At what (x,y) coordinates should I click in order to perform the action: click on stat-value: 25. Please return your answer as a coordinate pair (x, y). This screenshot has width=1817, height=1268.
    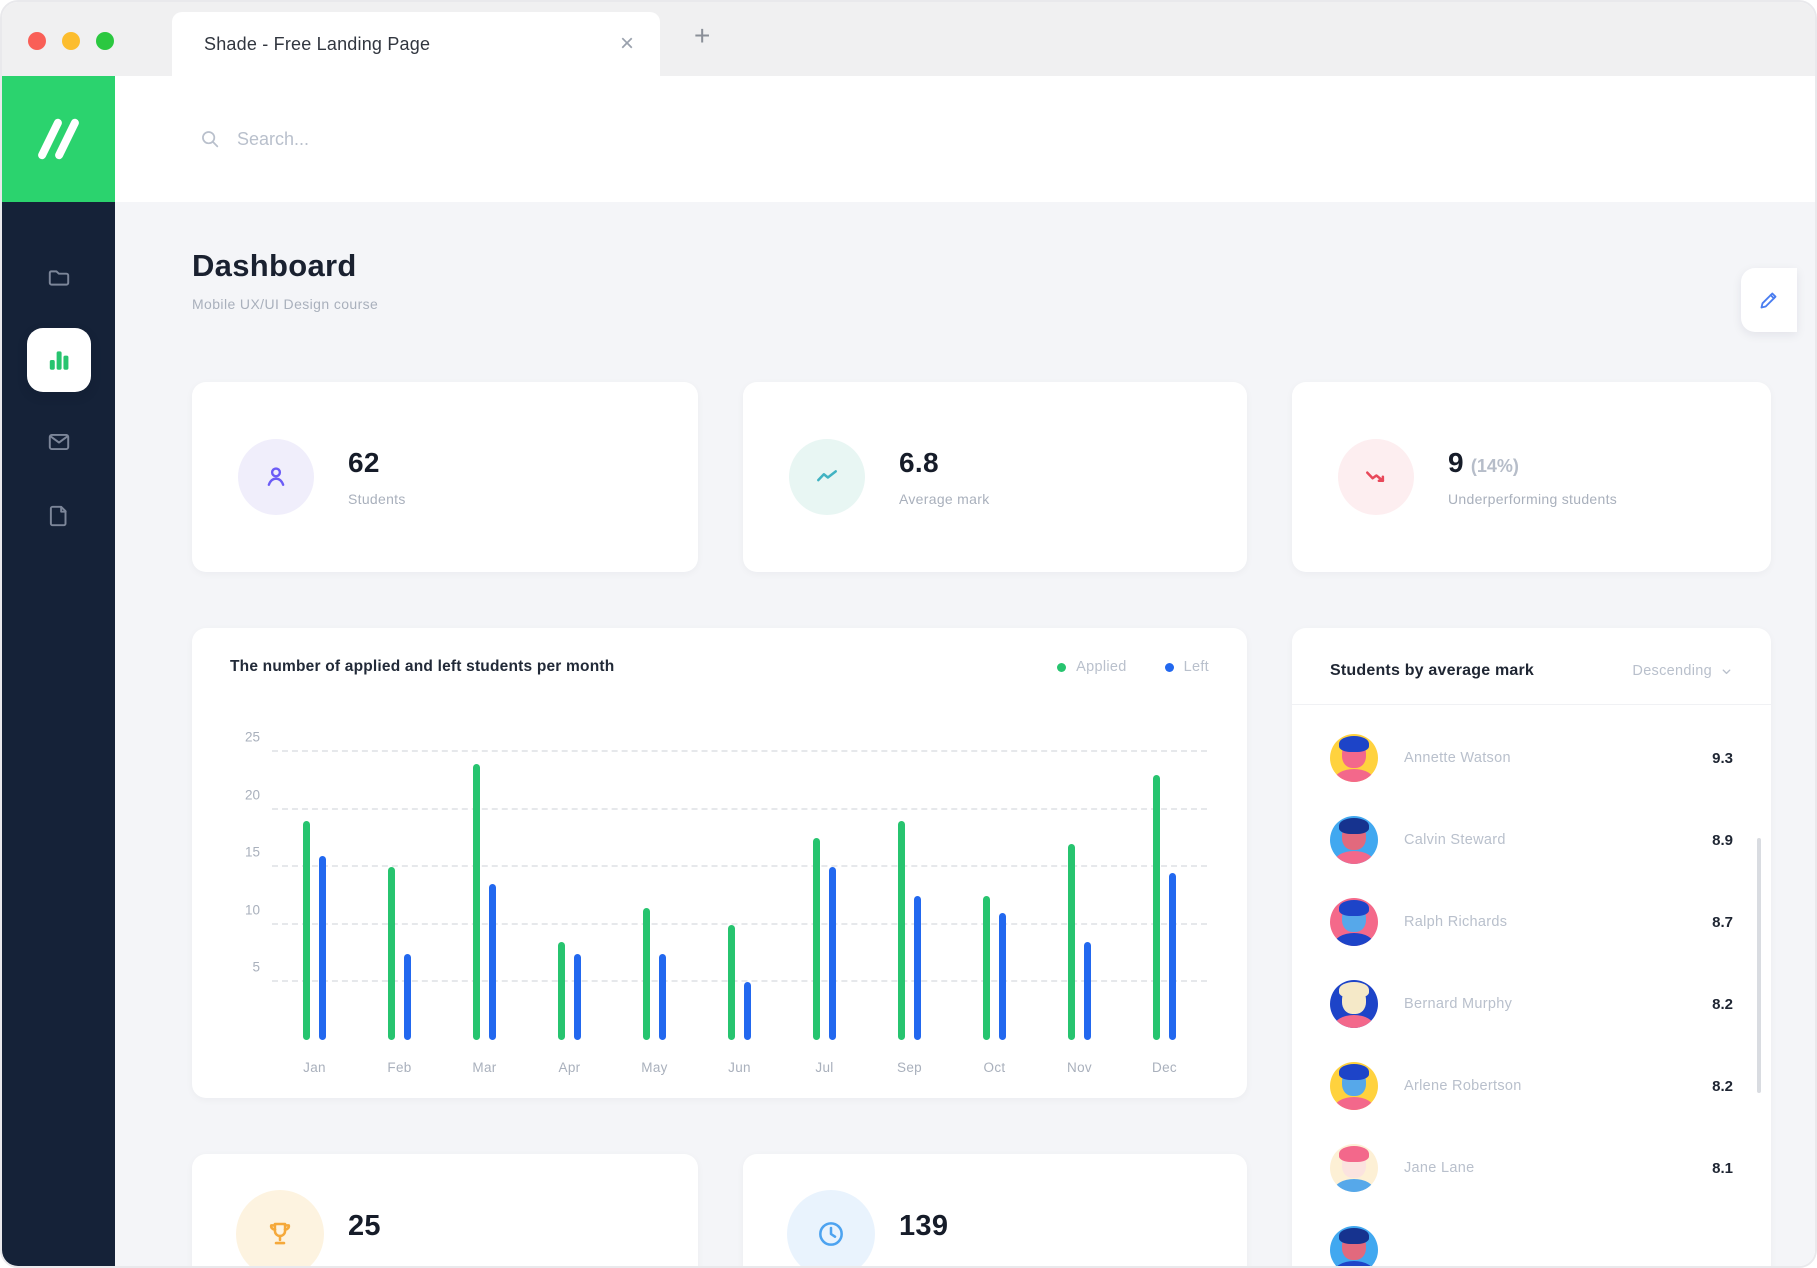
    Looking at the image, I should click on (364, 1226).